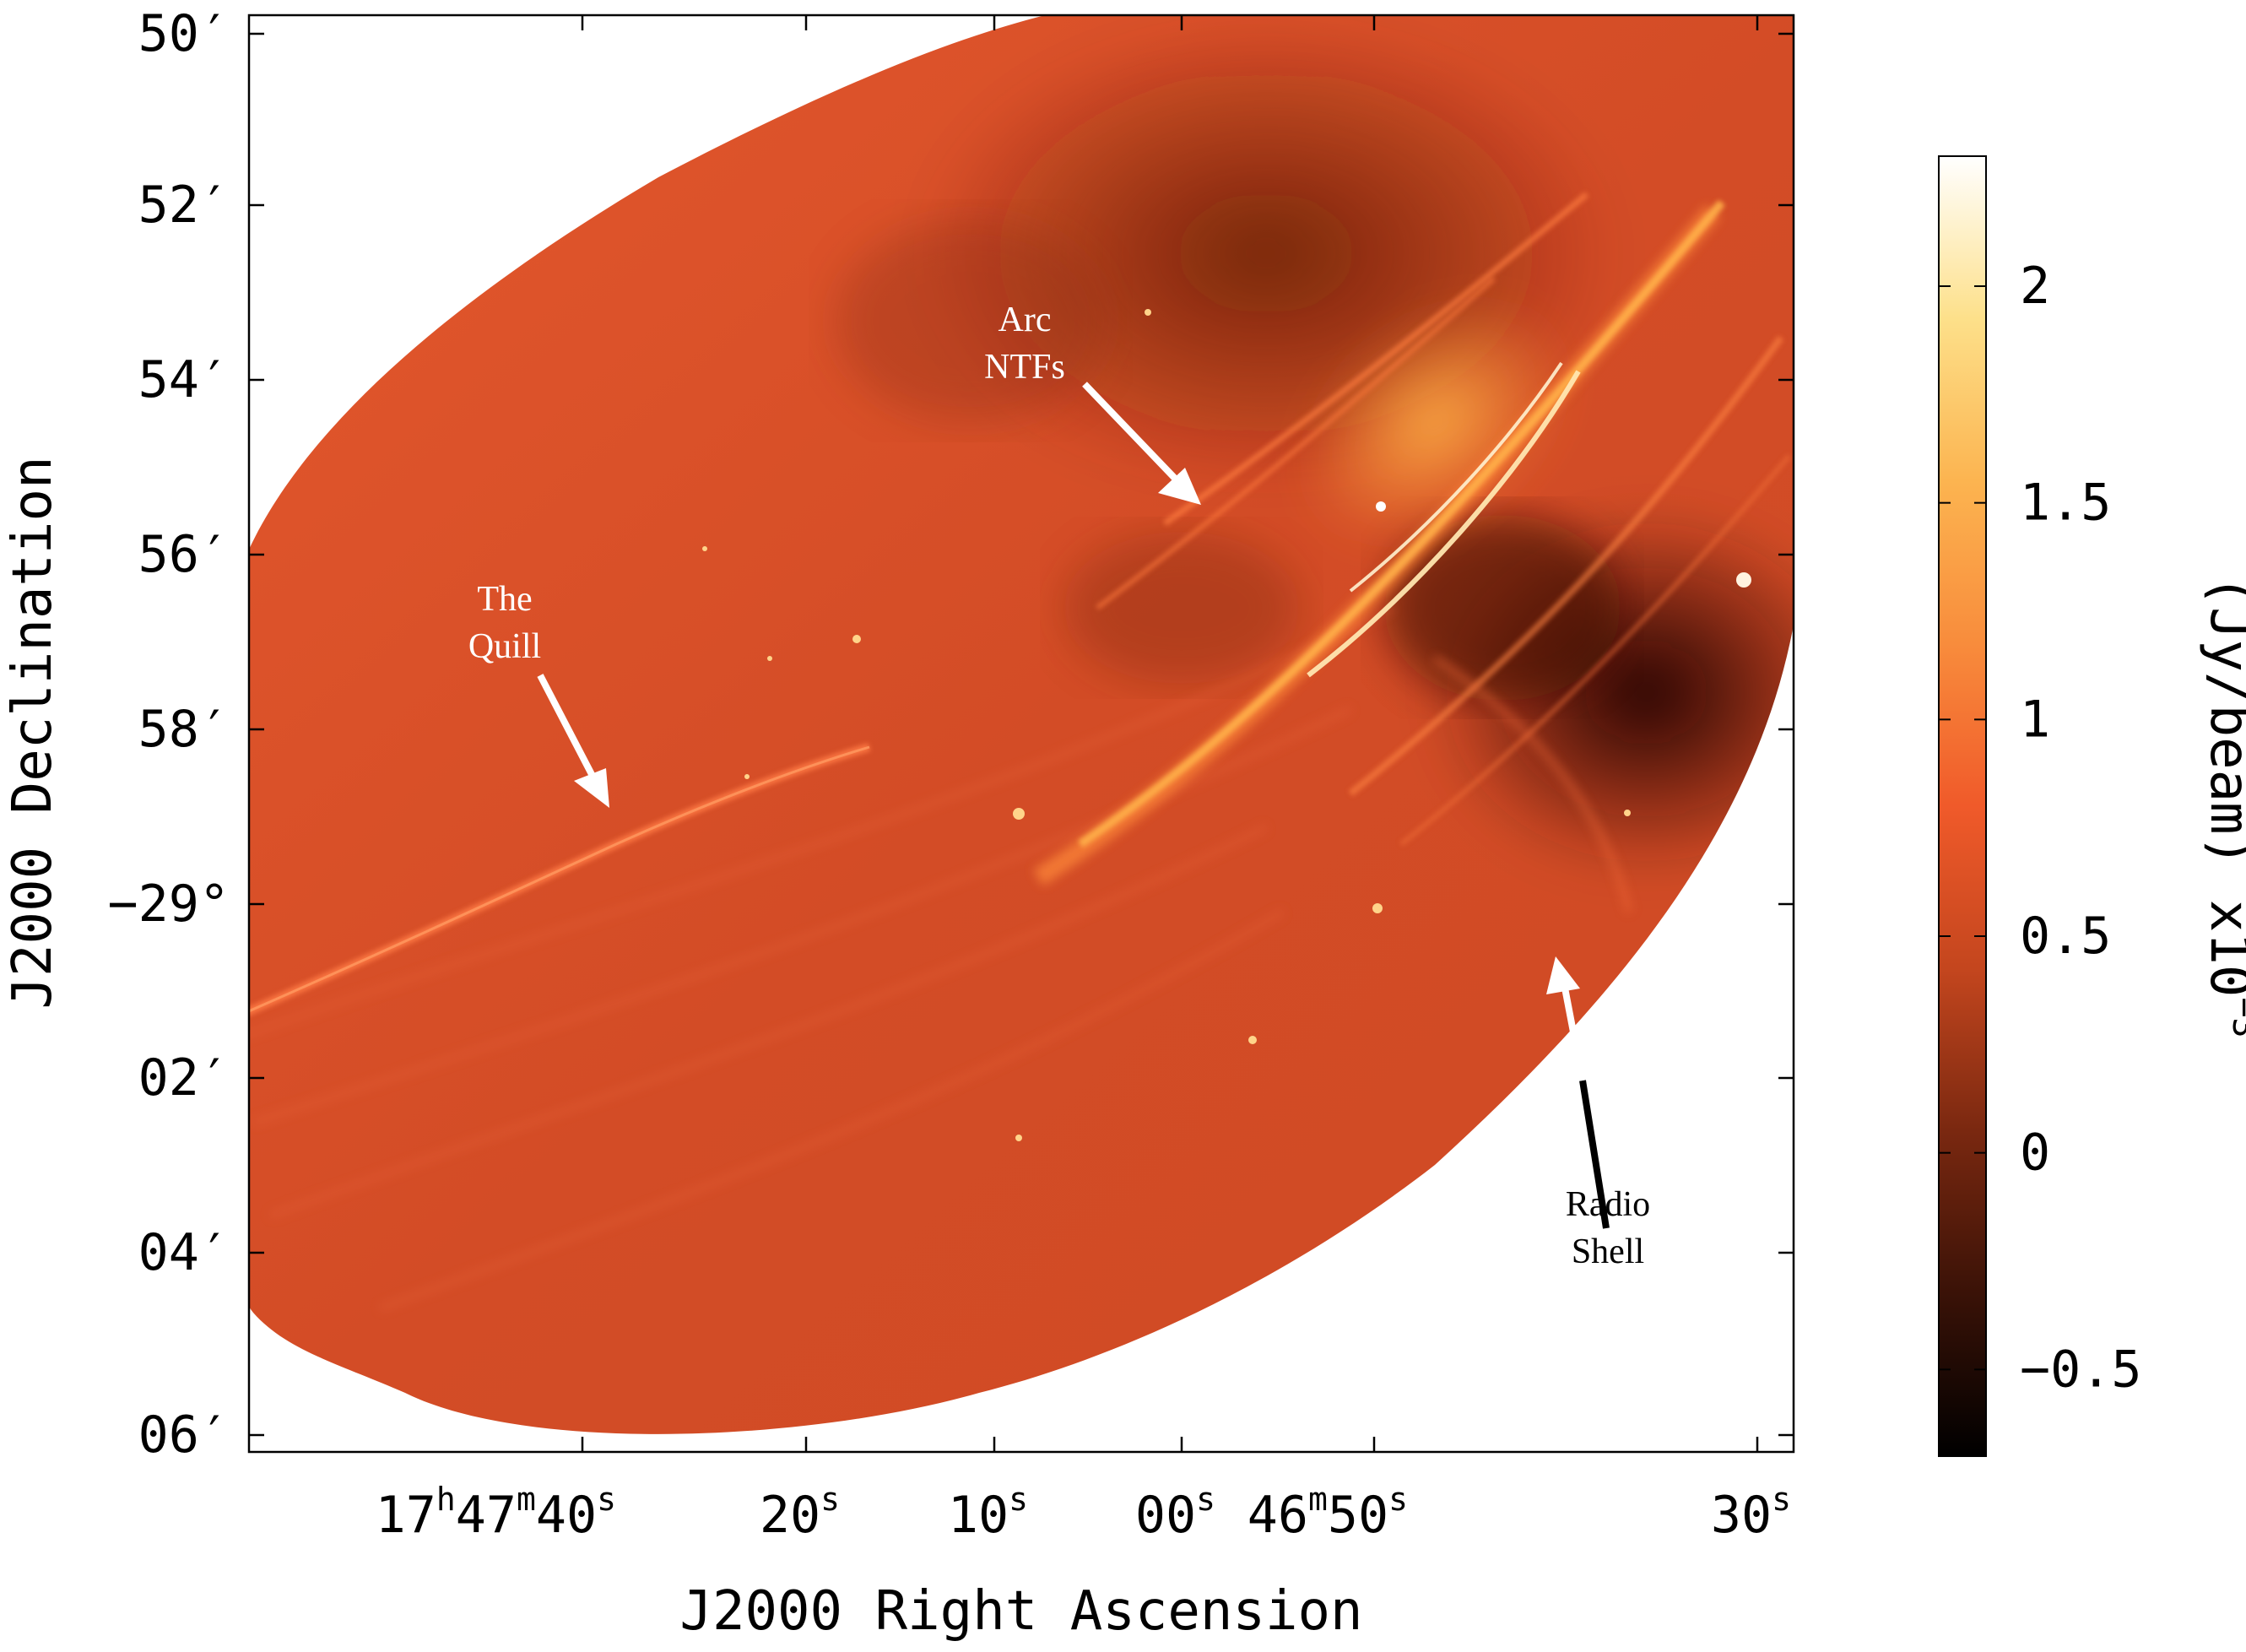  I want to click on radio-shell-label: Radio Shell, so click(1608, 1228).